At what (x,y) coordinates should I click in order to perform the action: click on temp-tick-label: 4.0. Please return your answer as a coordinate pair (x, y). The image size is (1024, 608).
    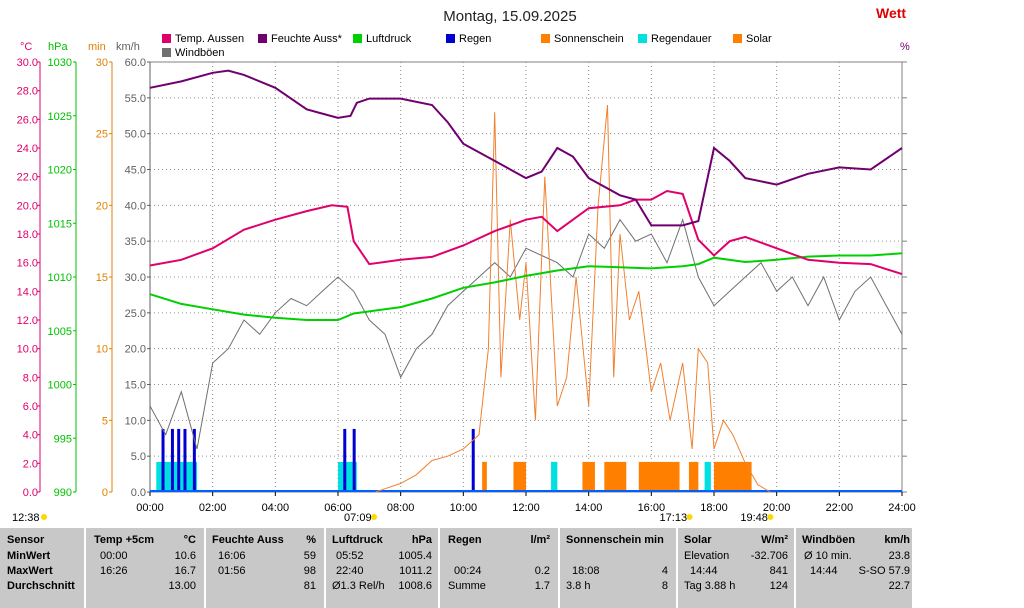
    Looking at the image, I should click on (30, 436).